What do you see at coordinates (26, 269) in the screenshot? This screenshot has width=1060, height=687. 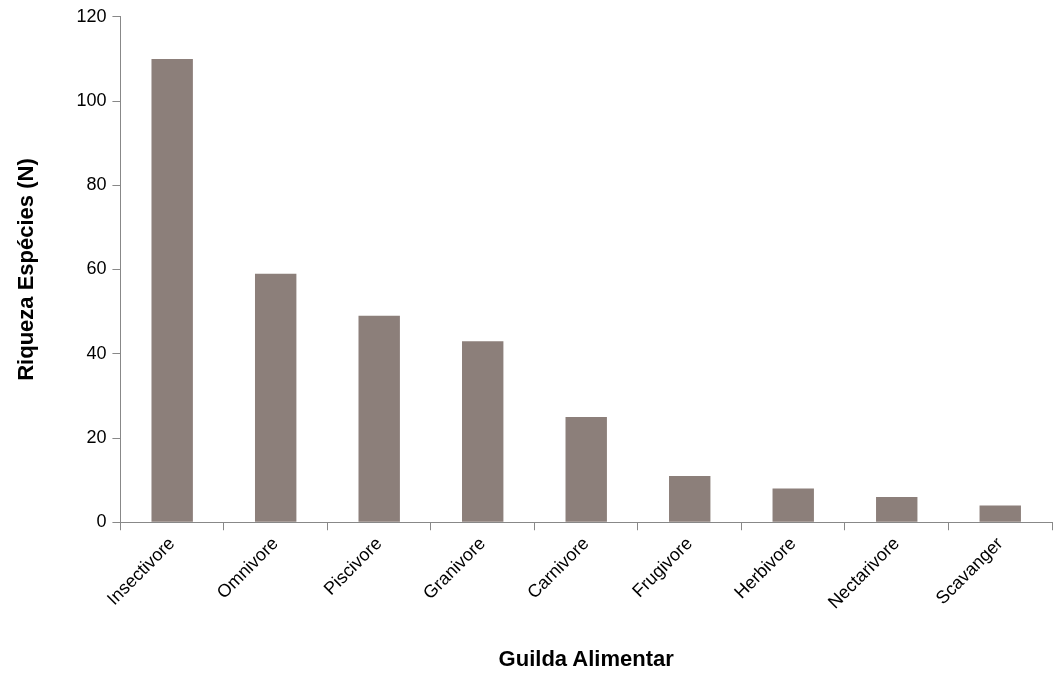 I see `y-axis-title: Riqueza Espécies (N)` at bounding box center [26, 269].